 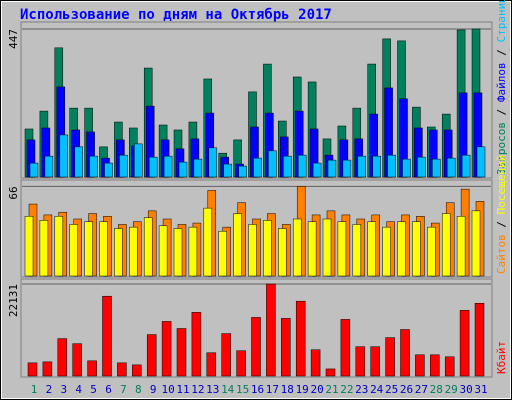 What do you see at coordinates (13, 300) in the screenshot?
I see `y-tick-label: 22131` at bounding box center [13, 300].